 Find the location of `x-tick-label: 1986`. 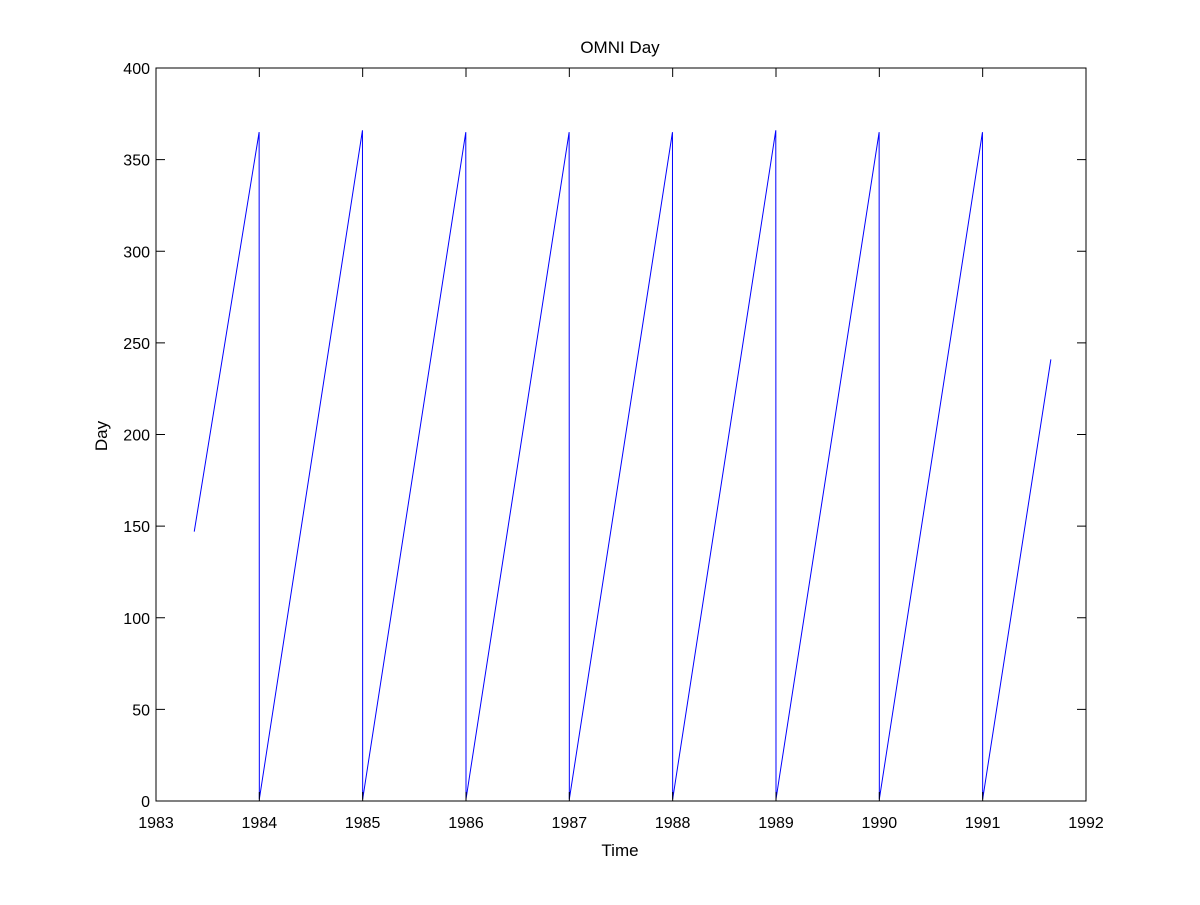

x-tick-label: 1986 is located at coordinates (466, 823).